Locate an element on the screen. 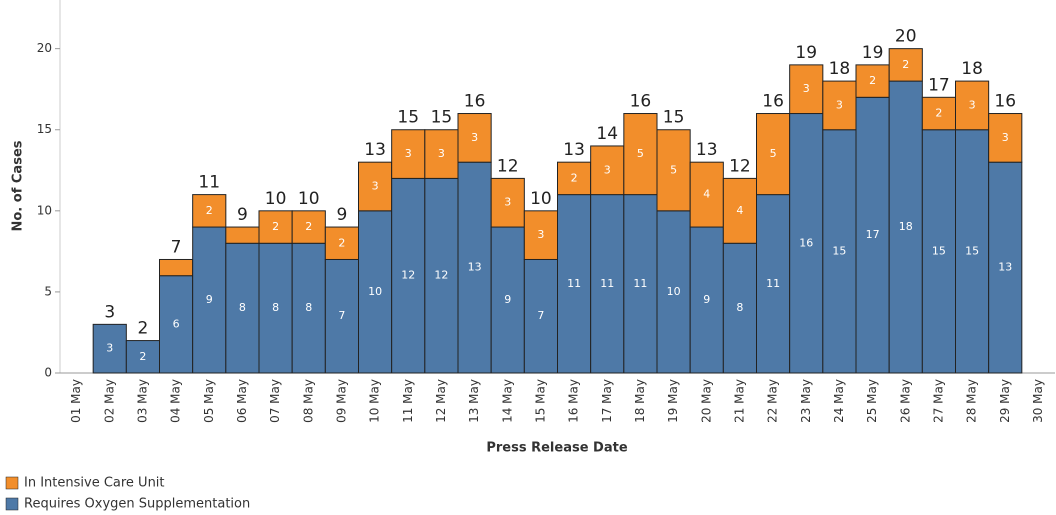 The width and height of the screenshot is (1056, 515). x-tick-label: 17 May is located at coordinates (607, 401).